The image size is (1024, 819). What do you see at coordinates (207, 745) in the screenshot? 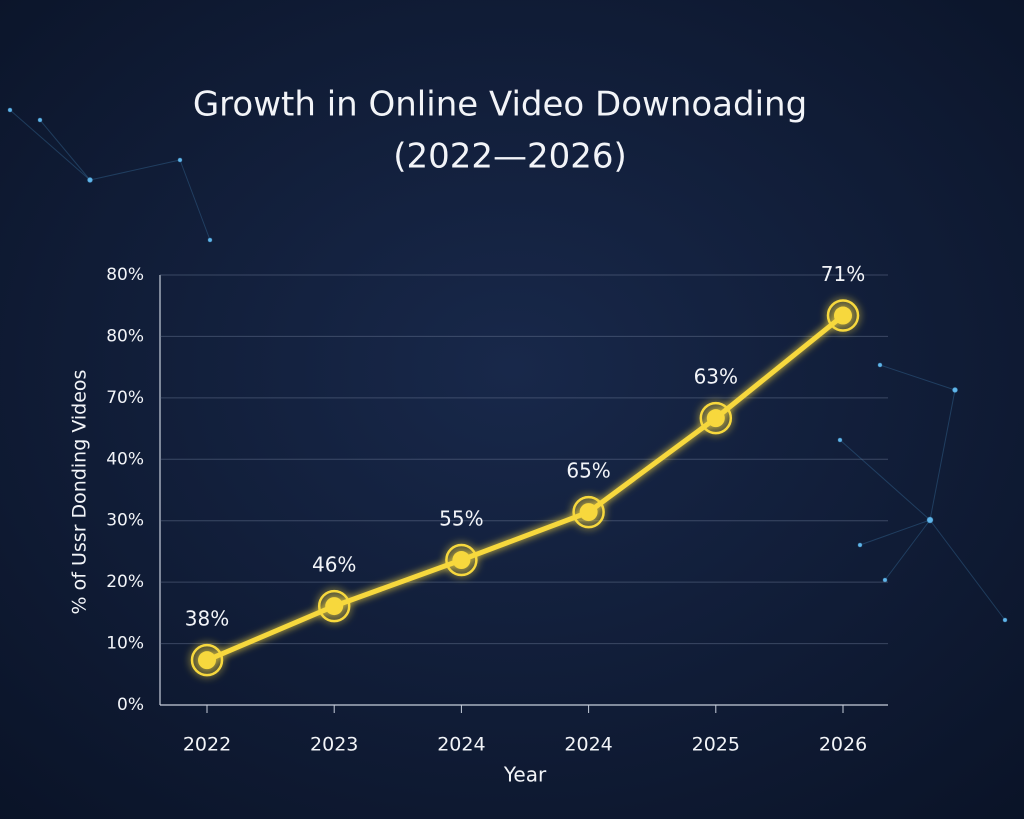
I see `x-tick-label: 2022` at bounding box center [207, 745].